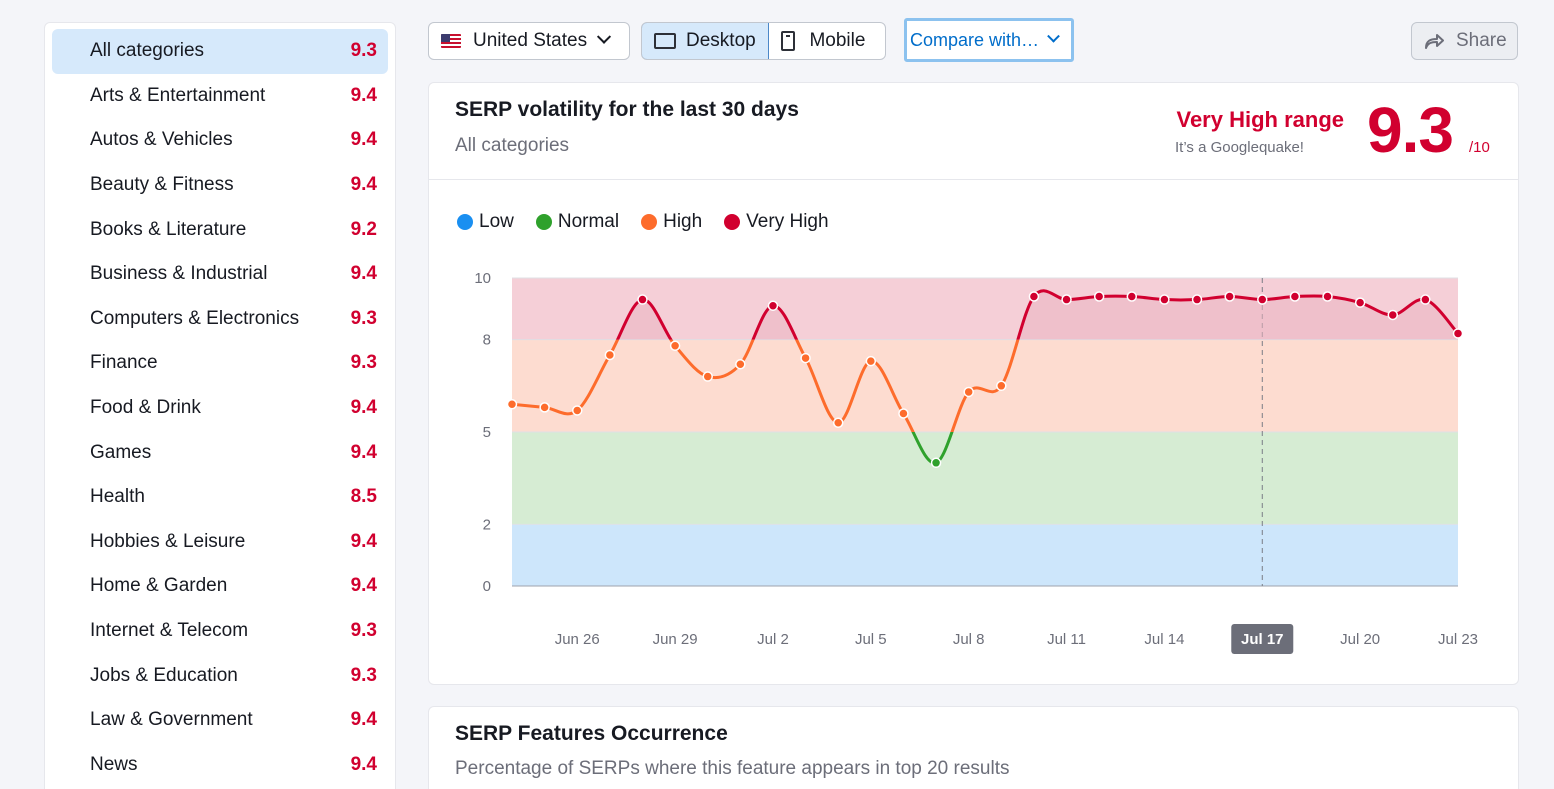  Describe the element at coordinates (788, 41) in the screenshot. I see `mobile-icon` at that location.